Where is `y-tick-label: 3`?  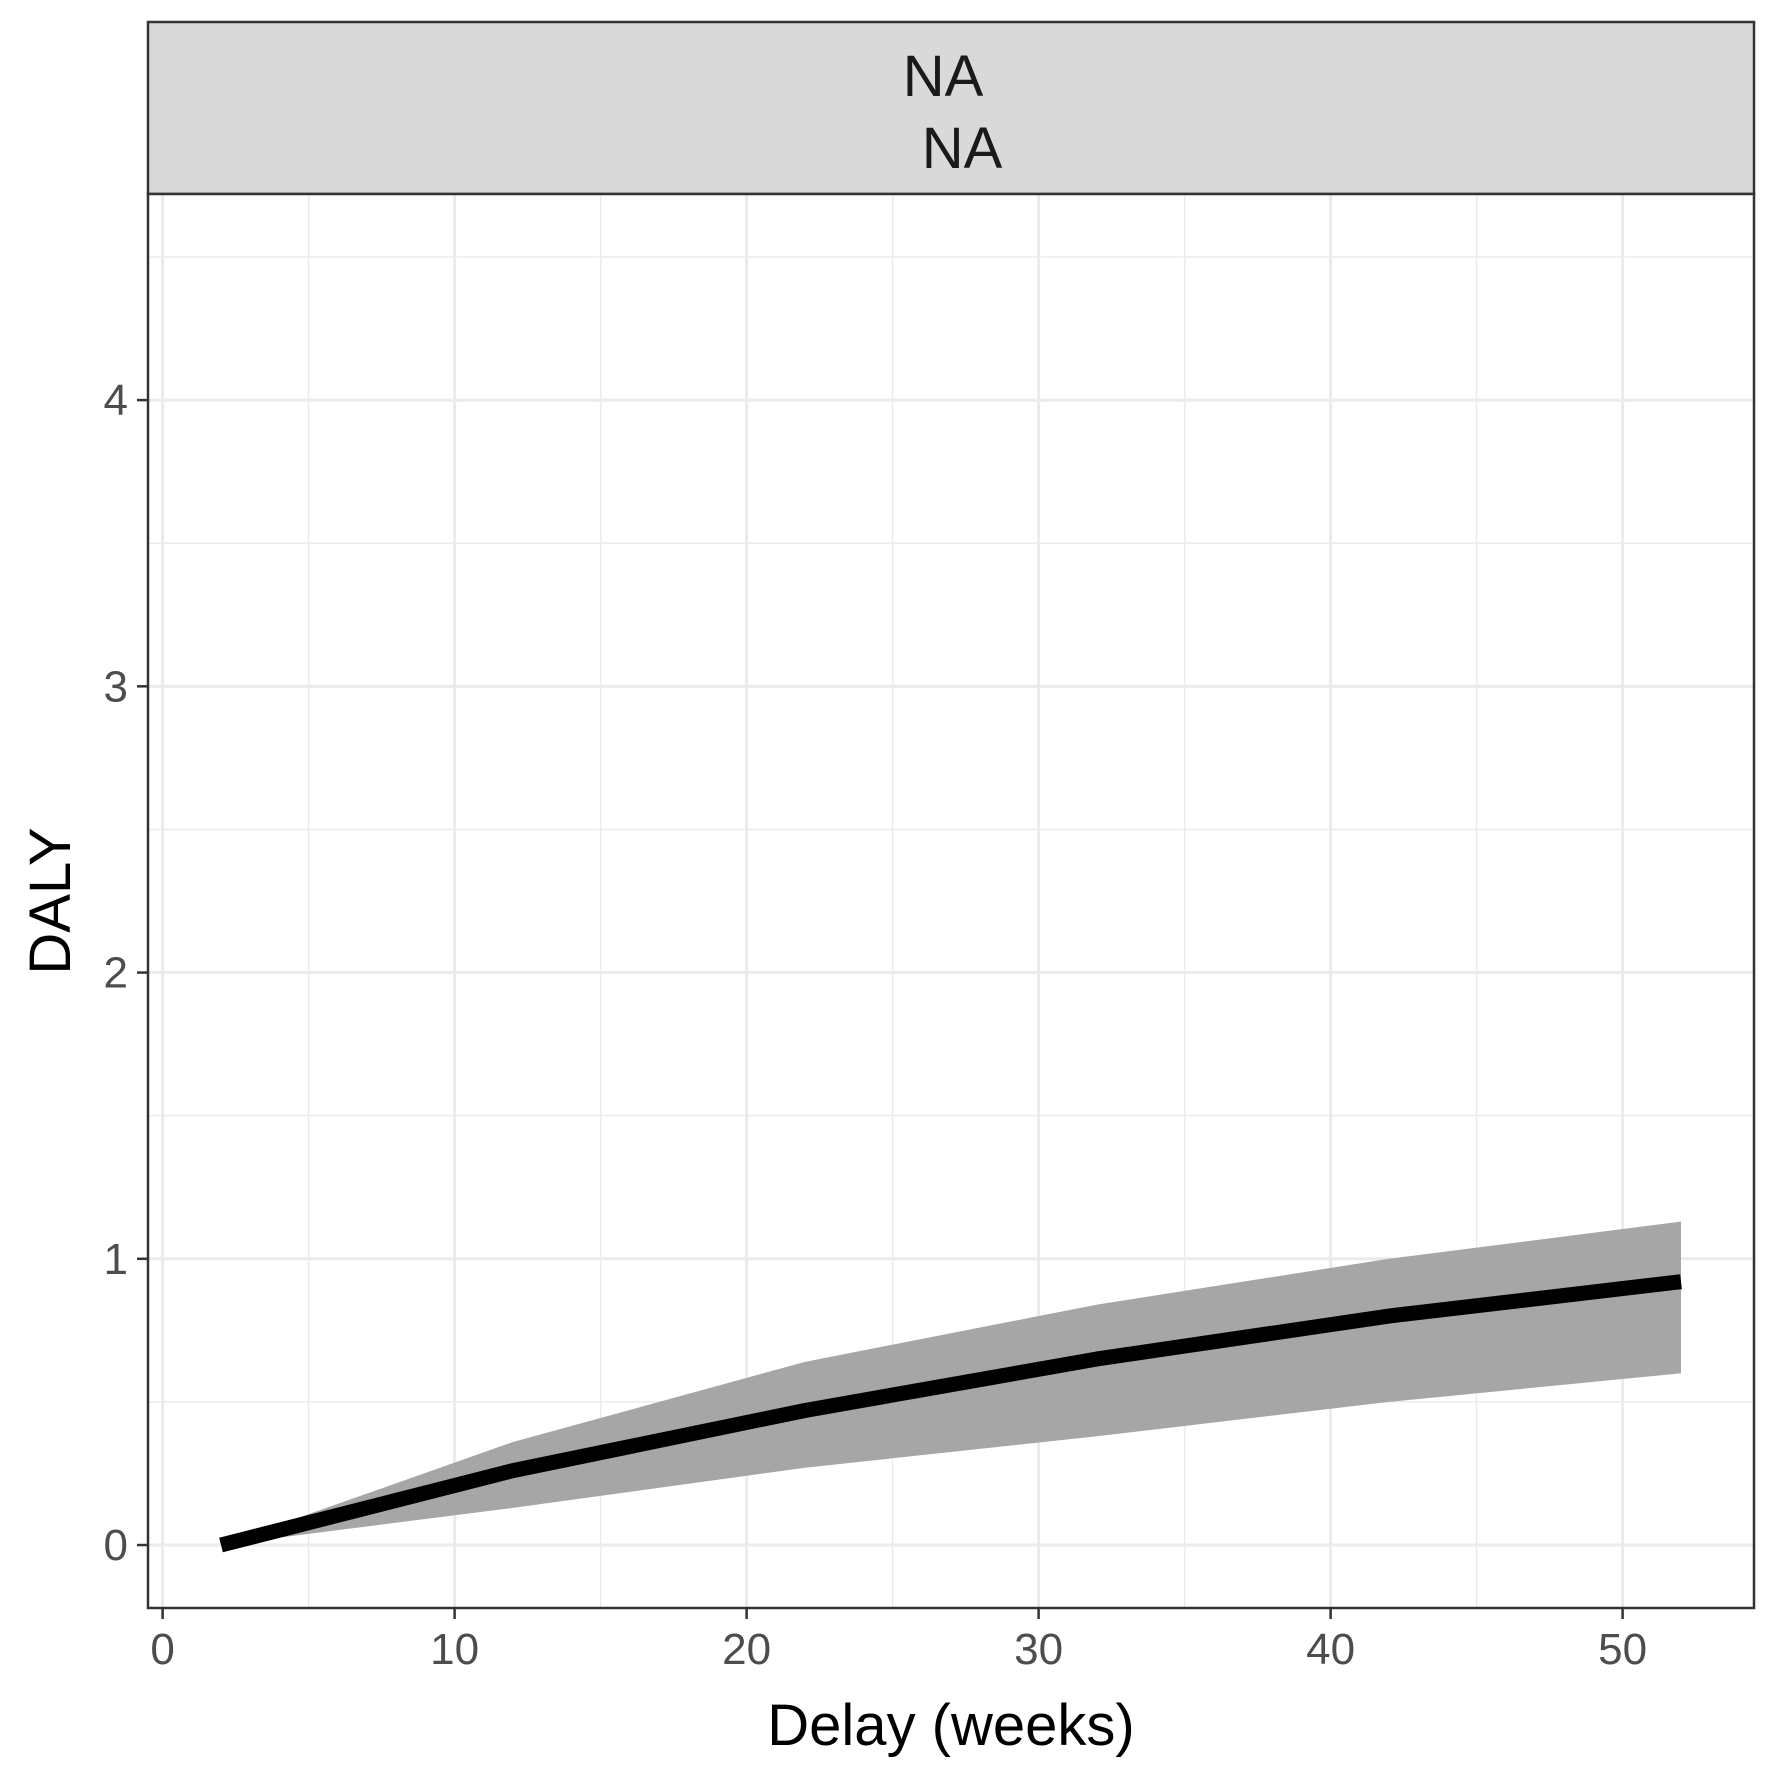
y-tick-label: 3 is located at coordinates (116, 686).